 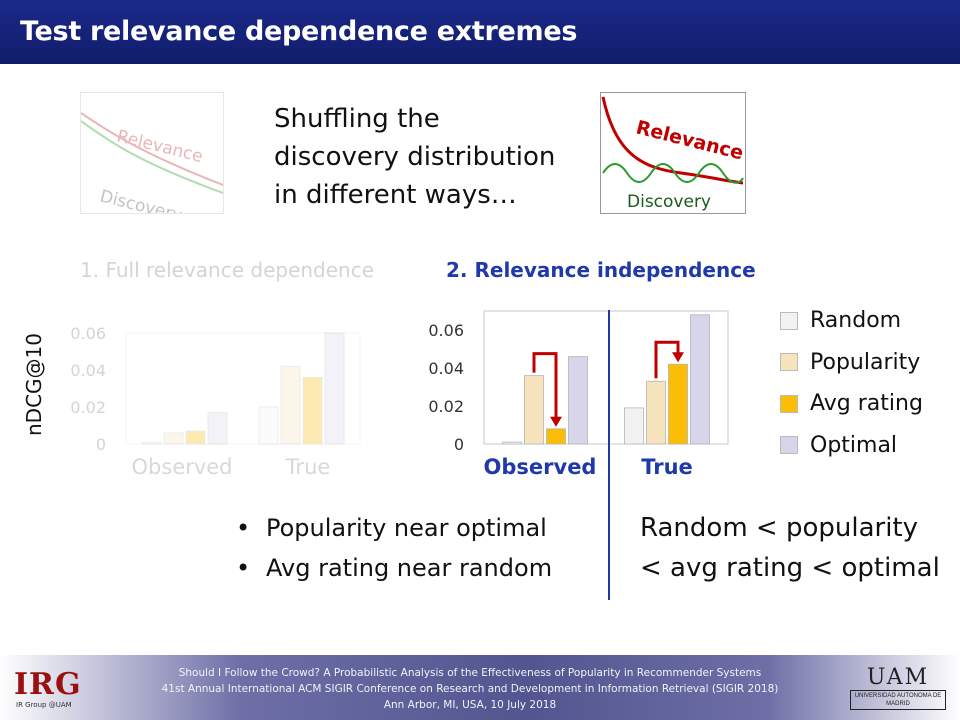 I want to click on section-divider, so click(x=609, y=455).